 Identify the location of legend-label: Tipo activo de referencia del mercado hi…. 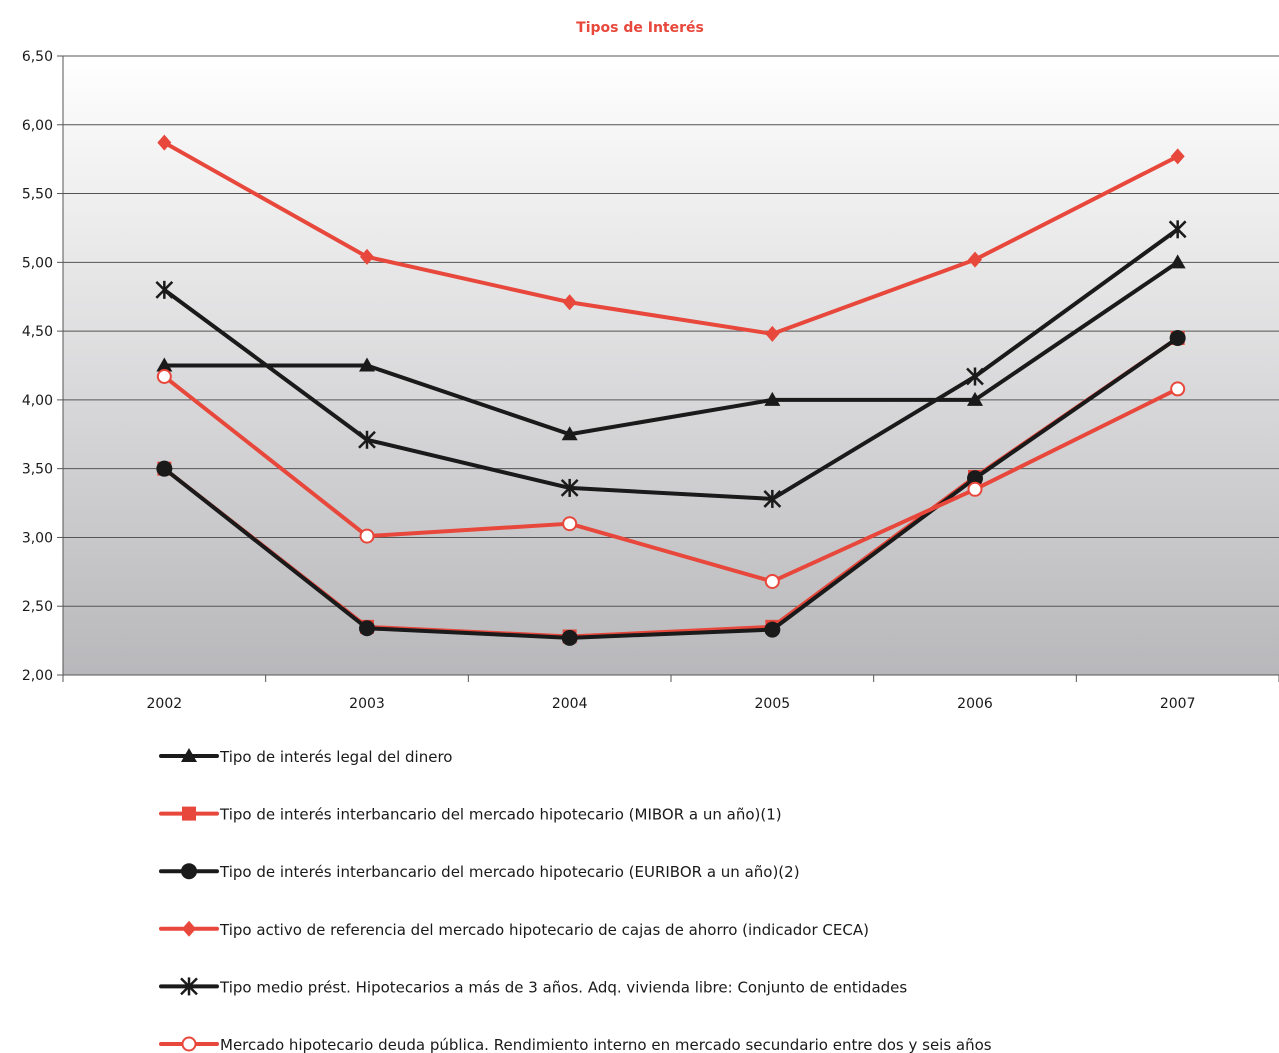
(544, 930).